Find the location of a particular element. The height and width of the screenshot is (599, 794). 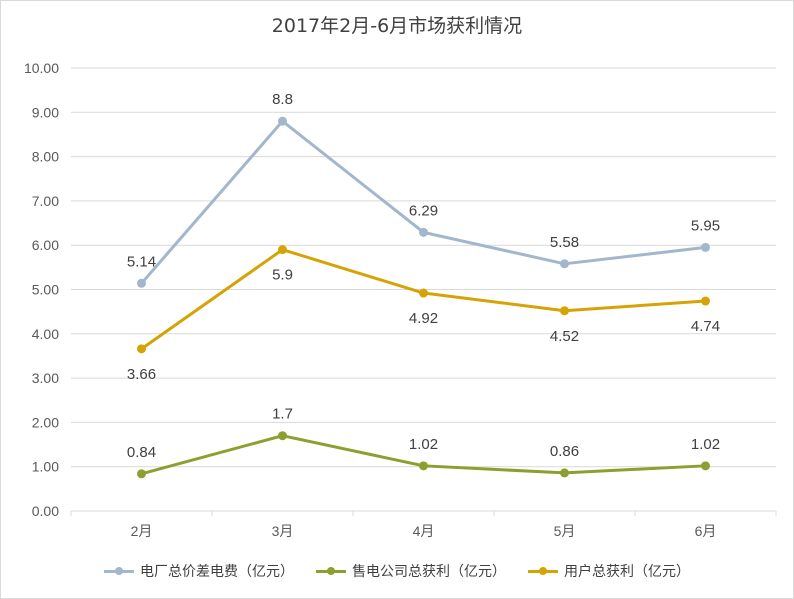

x-tick-label: 2月 is located at coordinates (142, 531).